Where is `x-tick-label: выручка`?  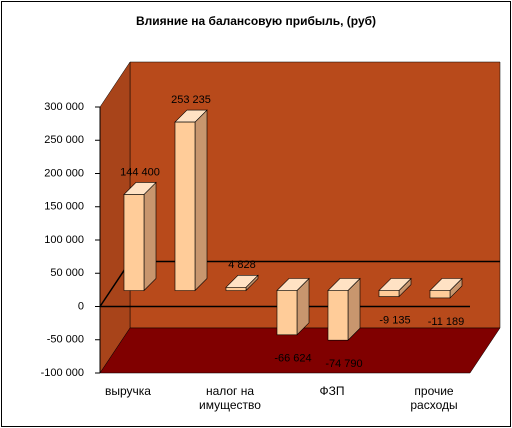 x-tick-label: выручка is located at coordinates (128, 391).